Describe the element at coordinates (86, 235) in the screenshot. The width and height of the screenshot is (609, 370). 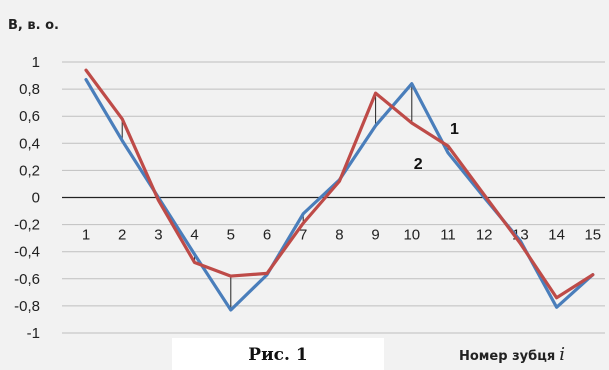
I see `x-tick-label: 1` at that location.